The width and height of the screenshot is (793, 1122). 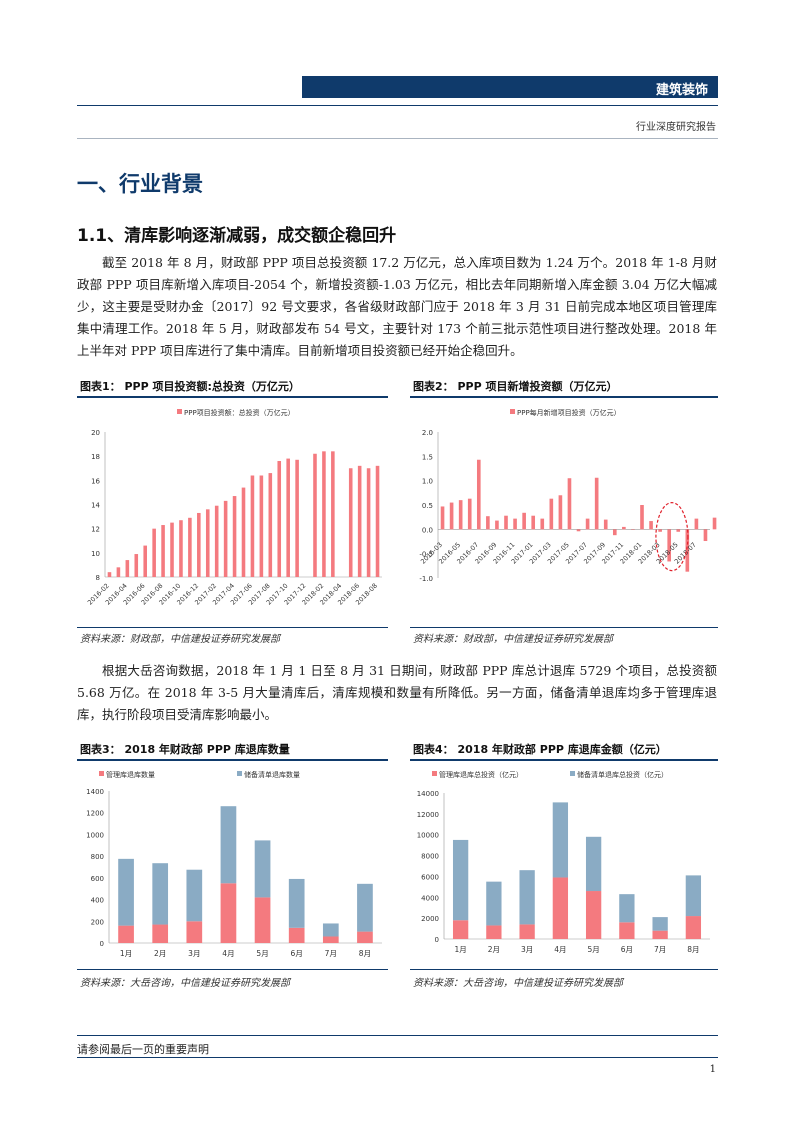 What do you see at coordinates (510, 87) in the screenshot?
I see `header-band: 建筑装饰` at bounding box center [510, 87].